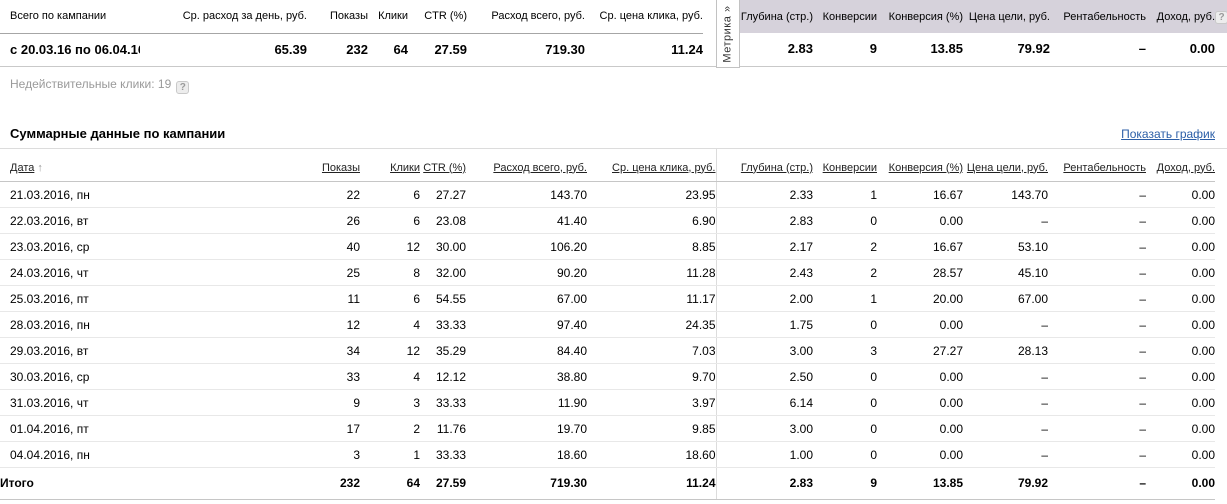  What do you see at coordinates (223, 17) in the screenshot?
I see `col-header-avg-daily-spend: Ср. расход за день, руб.` at bounding box center [223, 17].